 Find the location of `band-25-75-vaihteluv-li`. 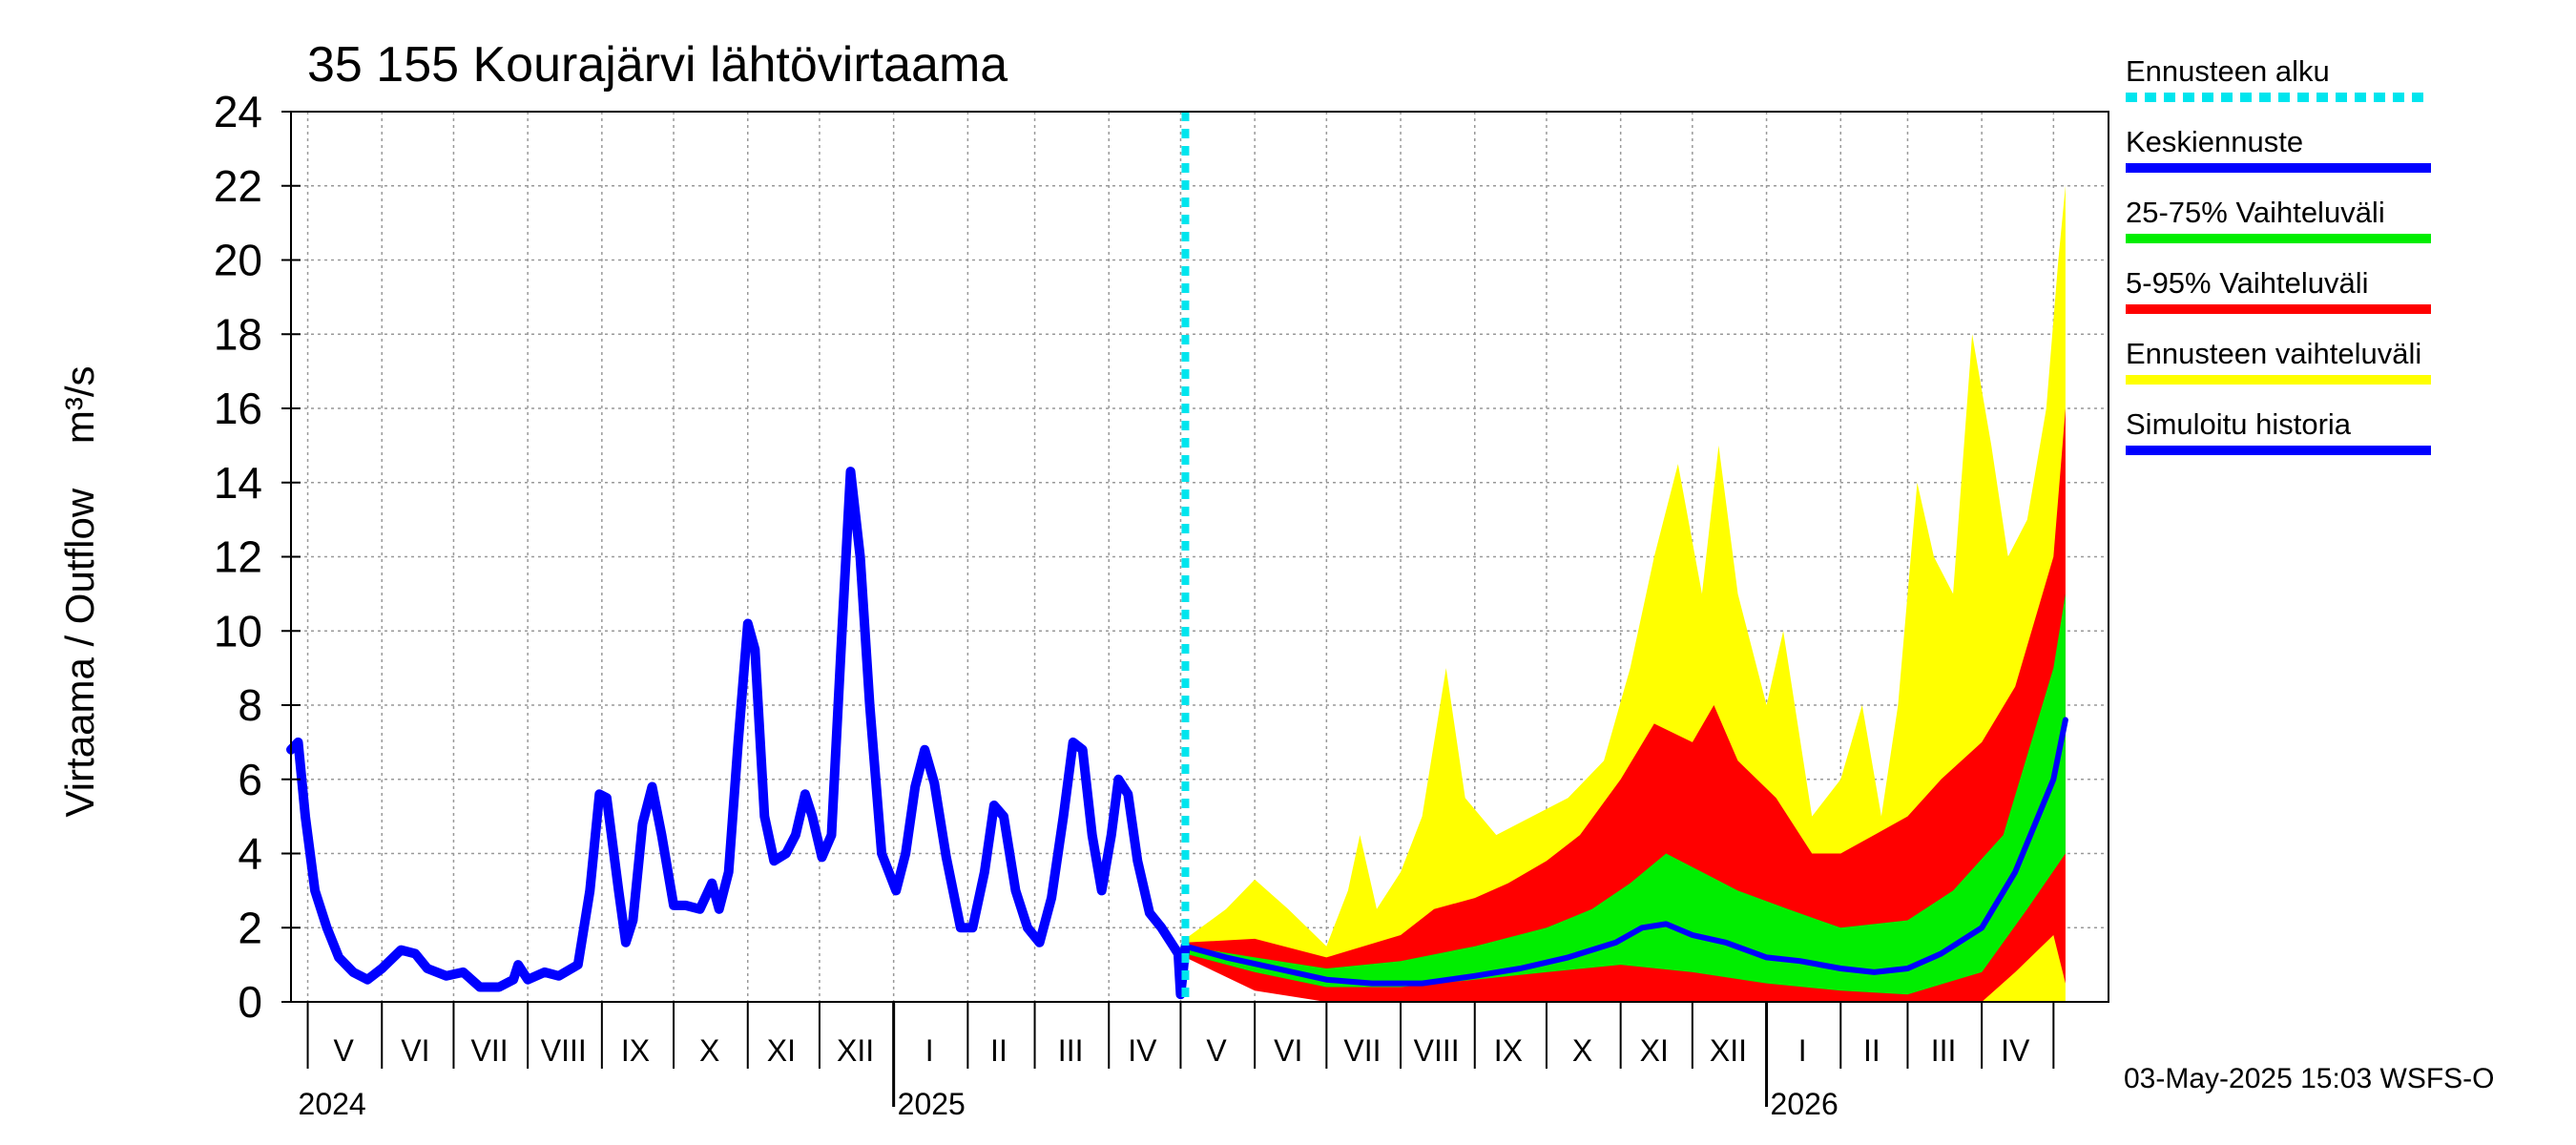

band-25-75-vaihteluv-li is located at coordinates (1625, 794).